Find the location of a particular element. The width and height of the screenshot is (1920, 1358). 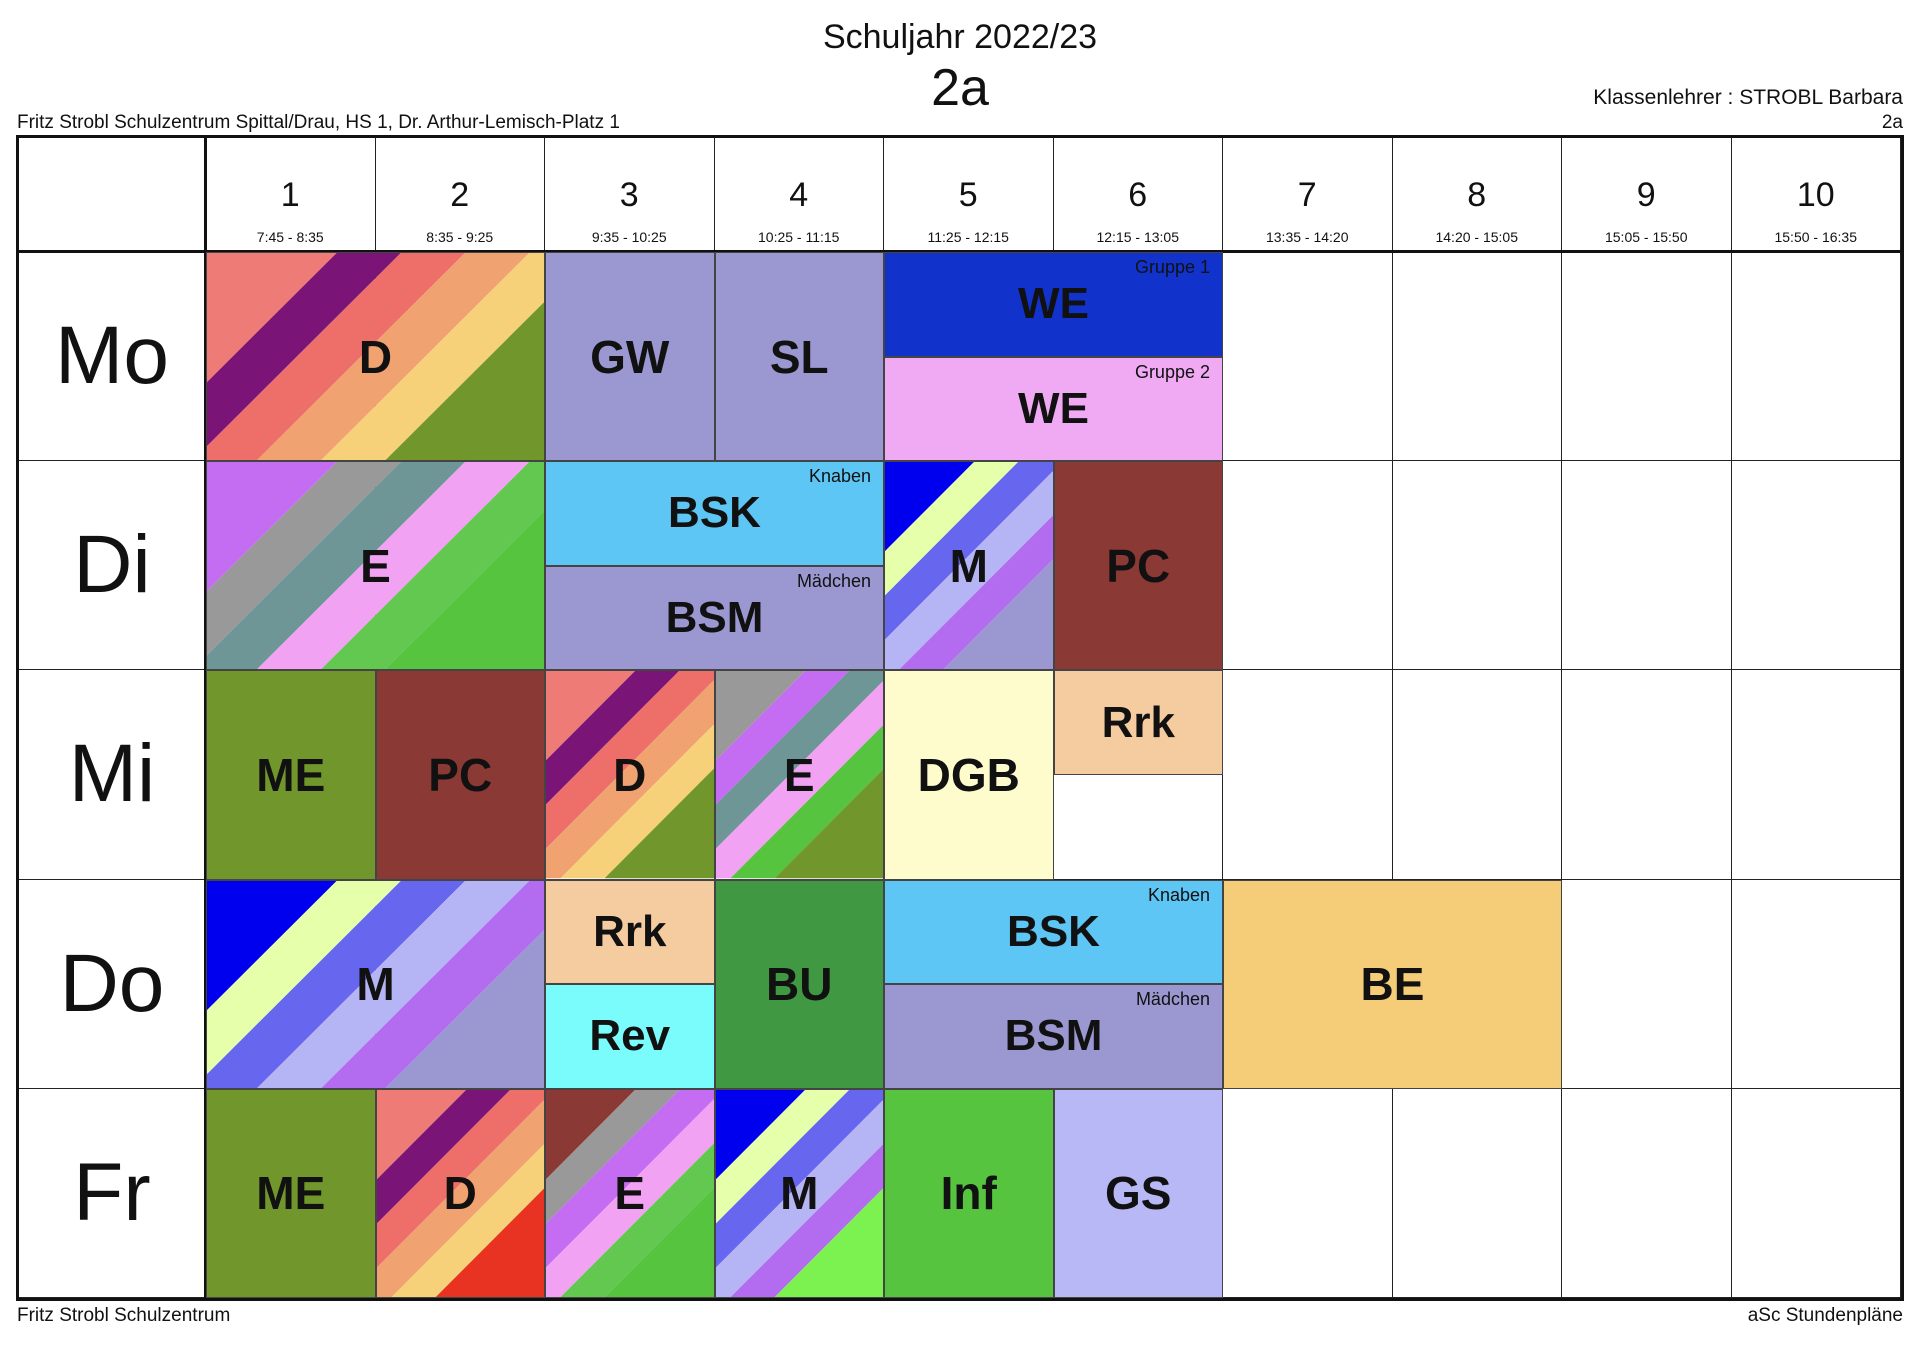

period-number: 10 is located at coordinates (1815, 195).